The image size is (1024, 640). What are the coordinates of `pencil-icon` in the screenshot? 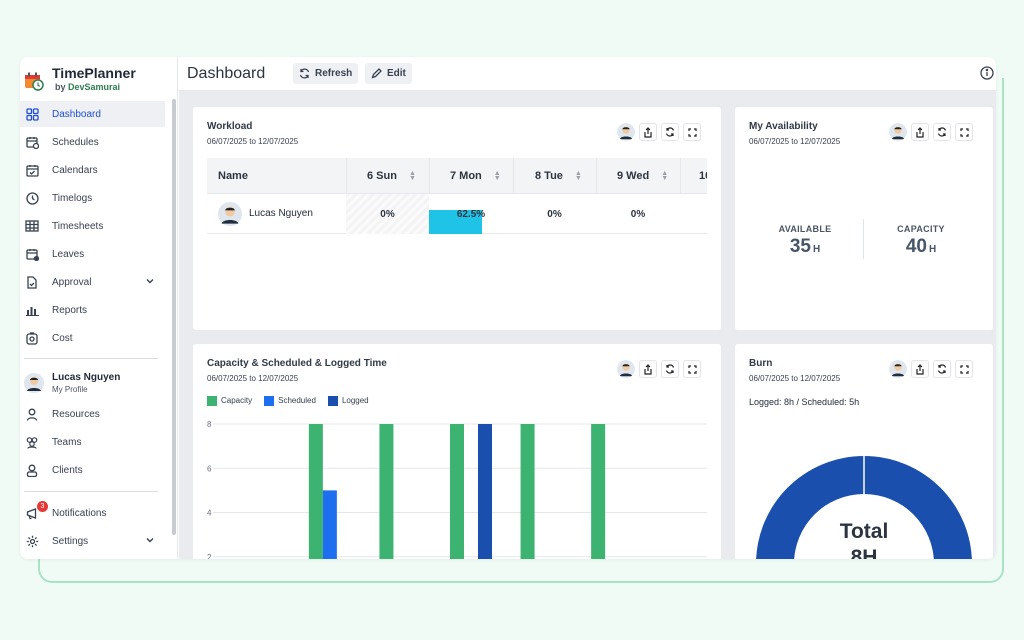 It's located at (376, 73).